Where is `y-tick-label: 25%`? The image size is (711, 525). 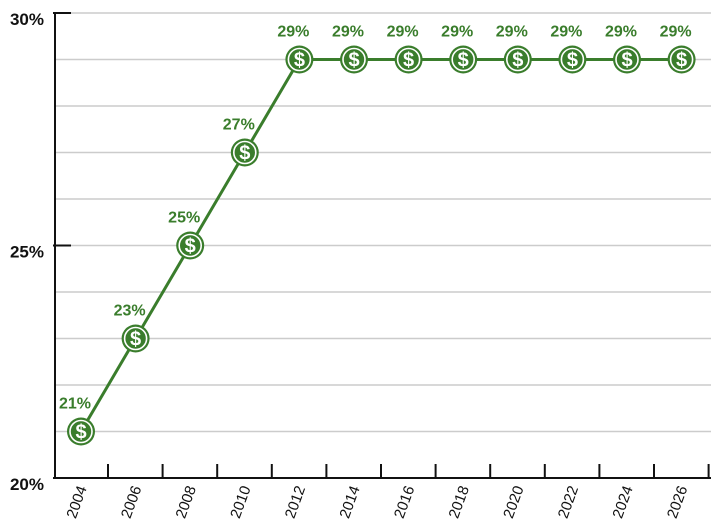
y-tick-label: 25% is located at coordinates (27, 252).